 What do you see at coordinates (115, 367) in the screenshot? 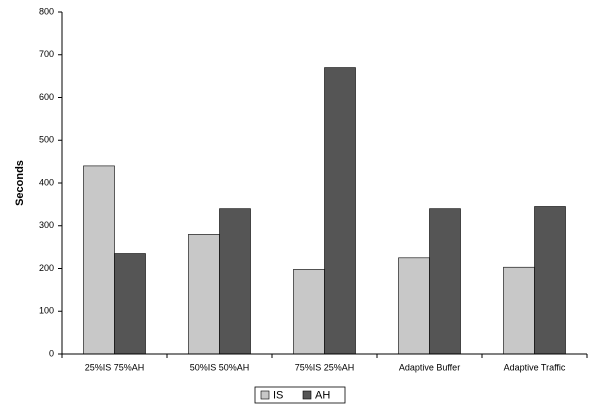
I see `x-tick-label: 25%IS 75%AH` at bounding box center [115, 367].